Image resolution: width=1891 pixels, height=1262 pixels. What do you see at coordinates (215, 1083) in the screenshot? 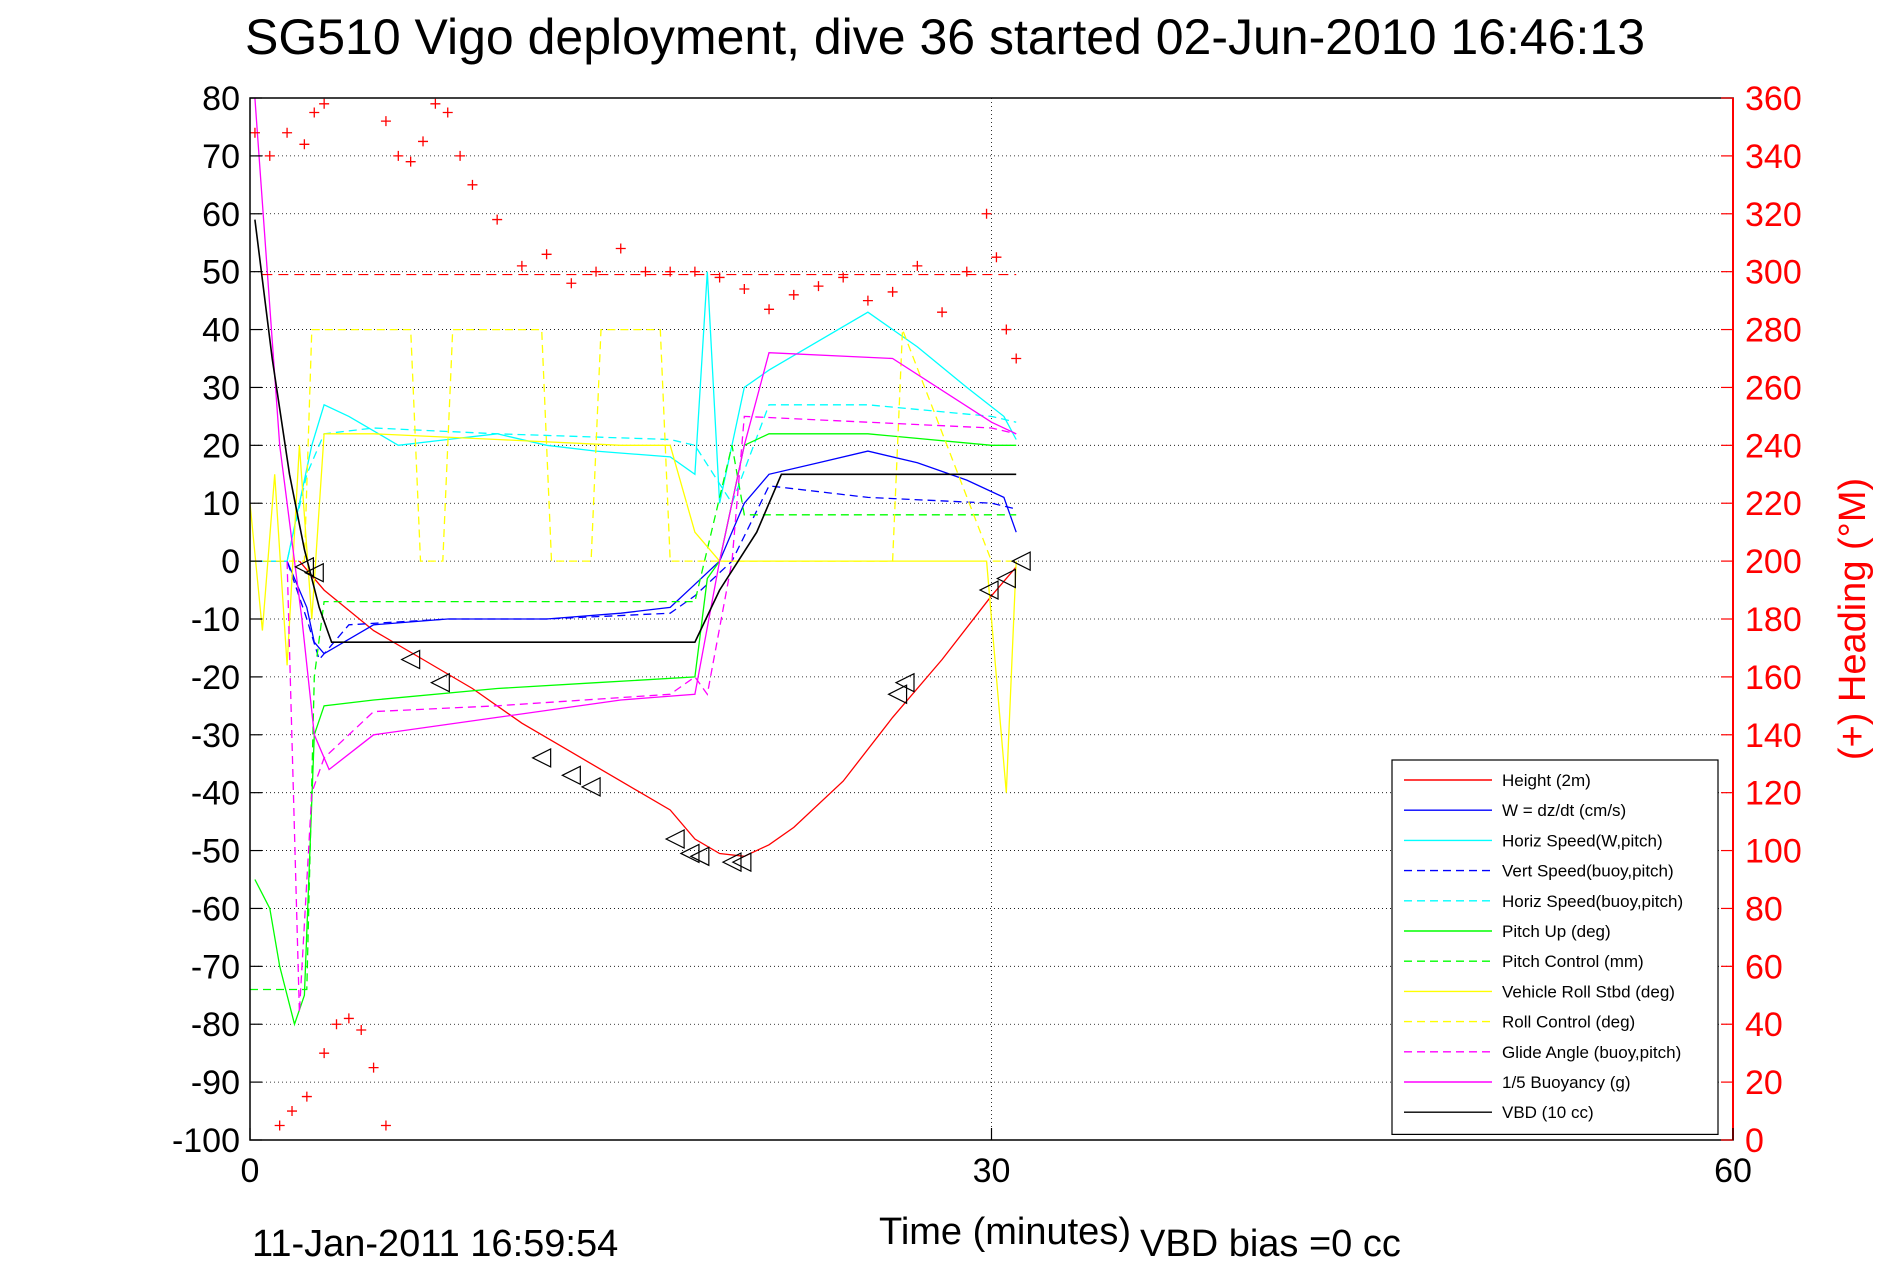
I see `y-tick-label: -90` at bounding box center [215, 1083].